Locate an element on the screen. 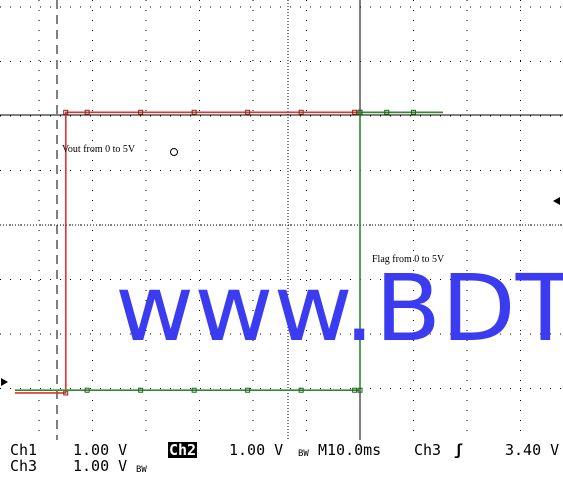  ch1-scale: 1.00 V is located at coordinates (100, 450).